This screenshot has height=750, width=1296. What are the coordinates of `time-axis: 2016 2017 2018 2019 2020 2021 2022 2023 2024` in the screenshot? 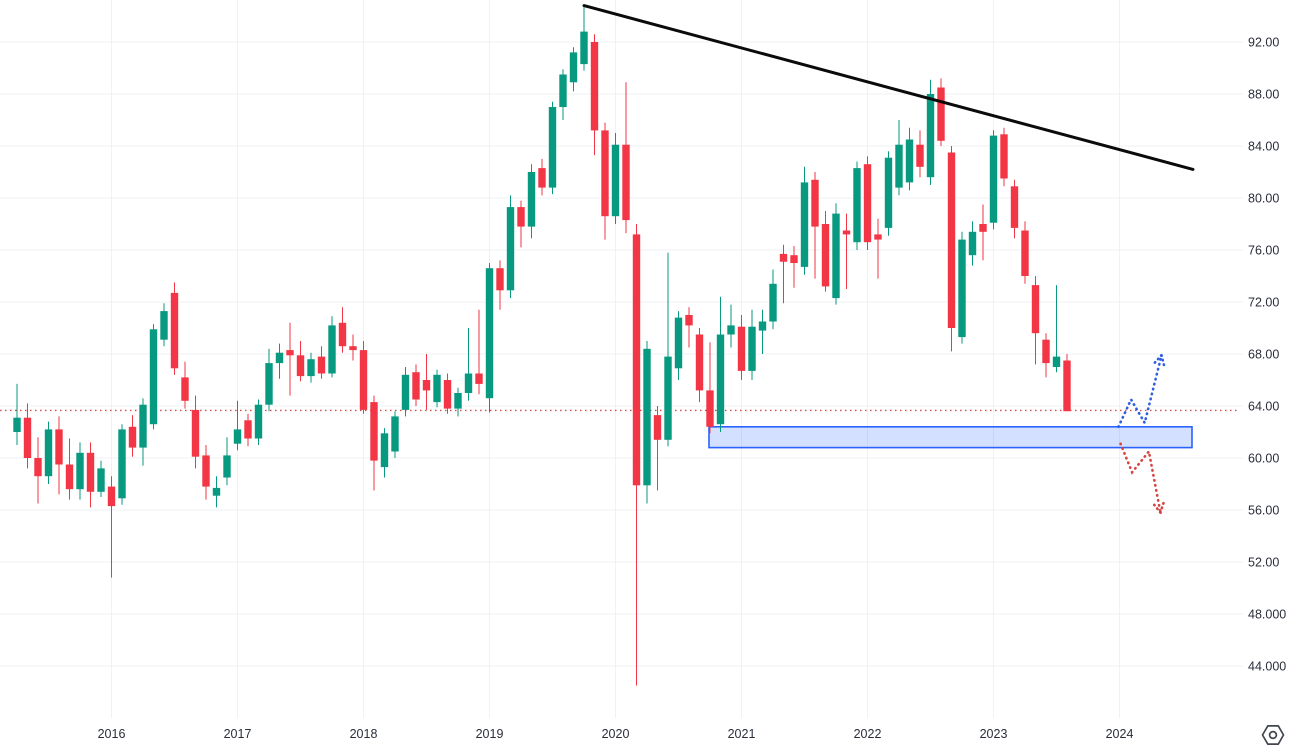 It's located at (616, 734).